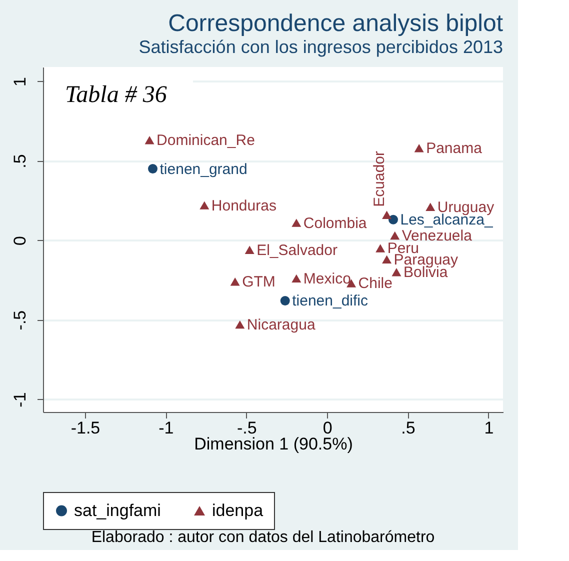 This screenshot has height=561, width=569. Describe the element at coordinates (263, 537) in the screenshot. I see `text: Elaborado : autor con datos del Latinobarómetro` at that location.